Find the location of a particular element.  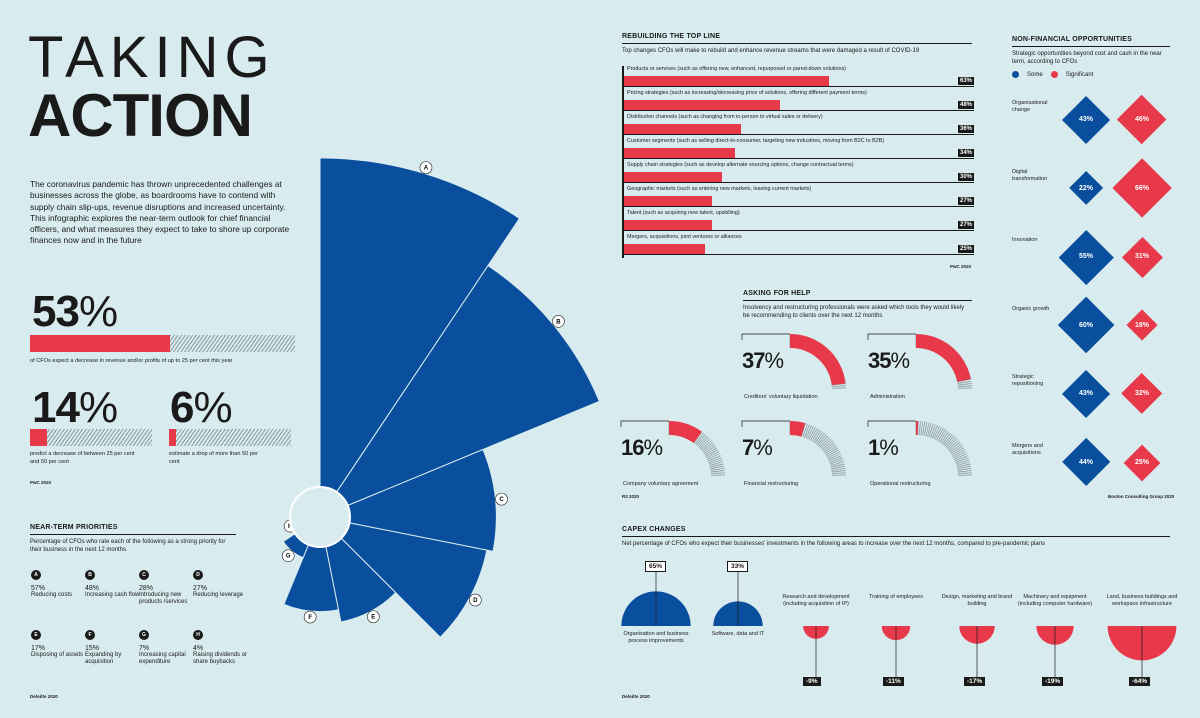

nonfin-title: NON-FINANCIAL OPPORTUNITIES is located at coordinates (1091, 41).